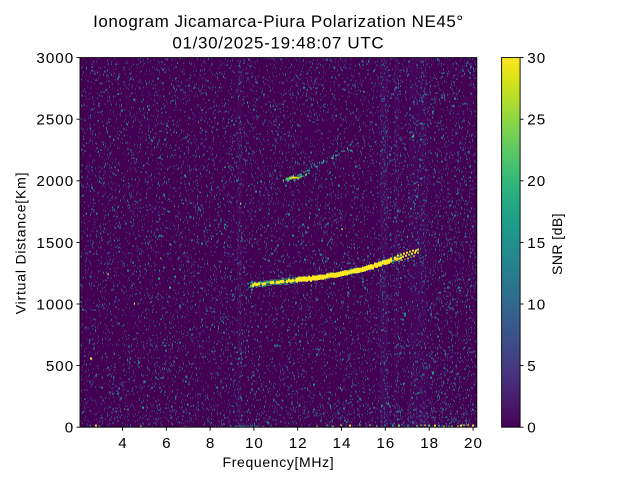 The image size is (640, 480). Describe the element at coordinates (55, 58) in the screenshot. I see `svg-text: 3000` at that location.